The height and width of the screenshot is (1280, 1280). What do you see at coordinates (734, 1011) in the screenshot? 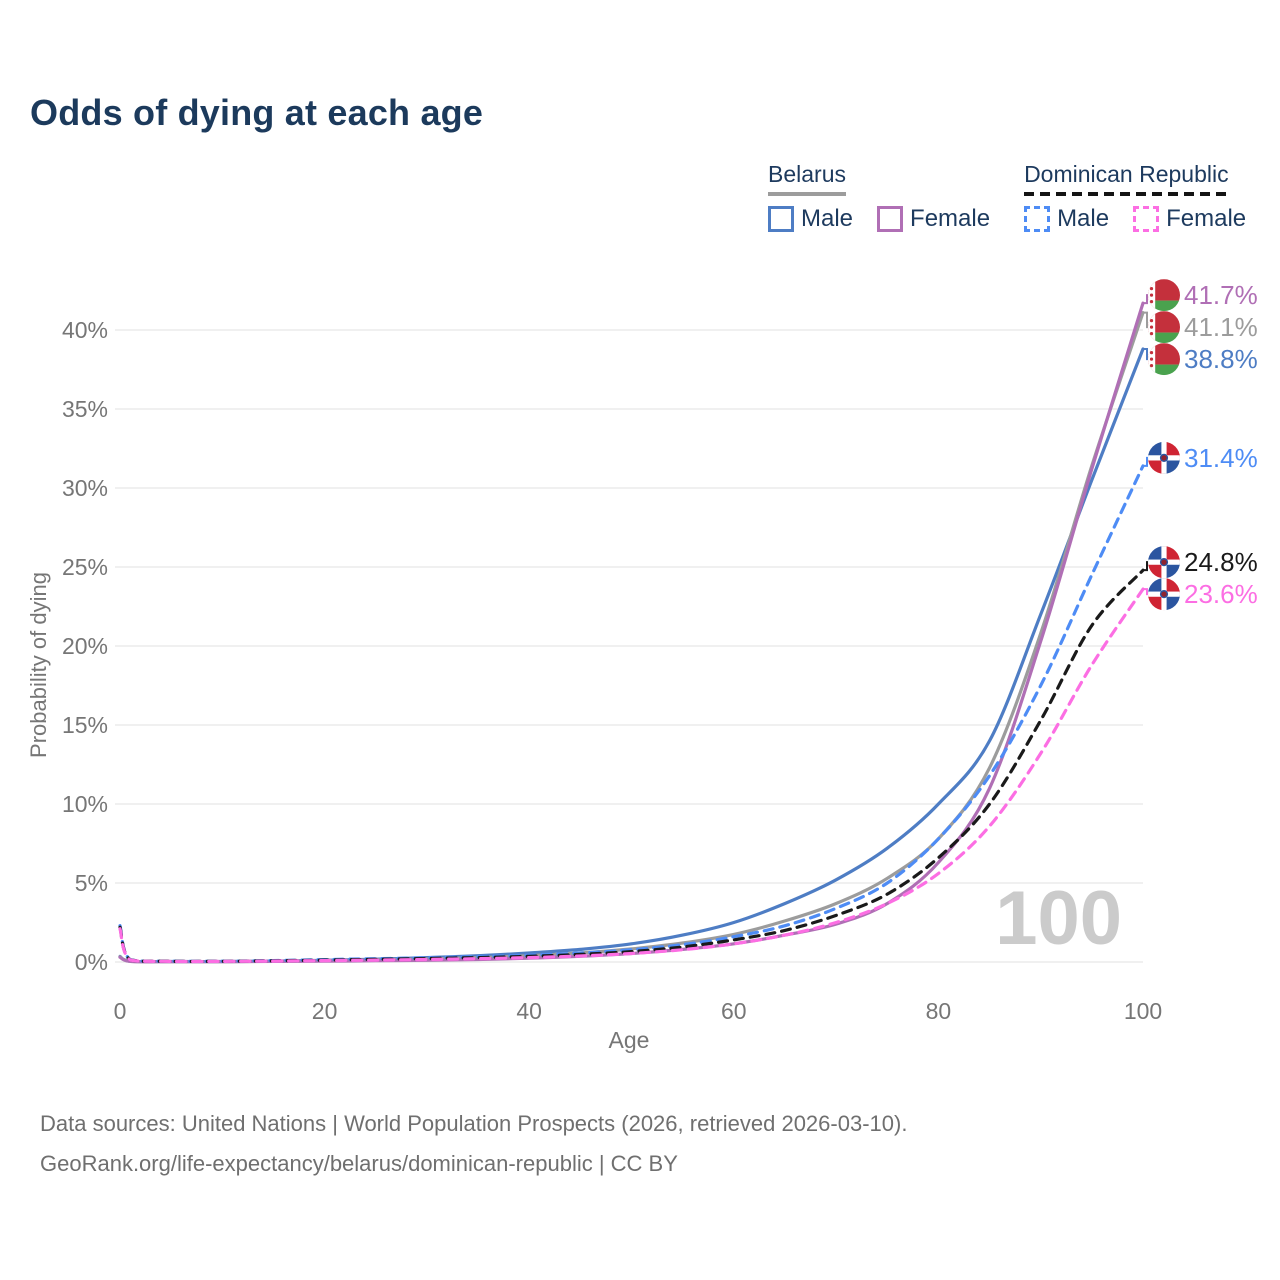
I see `x-tick-label-60: 60` at bounding box center [734, 1011].